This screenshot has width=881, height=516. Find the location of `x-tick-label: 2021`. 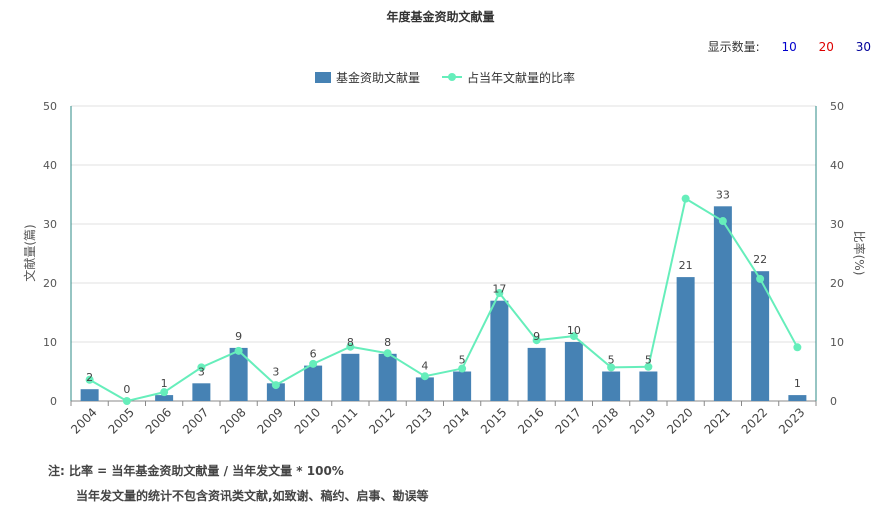

x-tick-label: 2021 is located at coordinates (716, 420).